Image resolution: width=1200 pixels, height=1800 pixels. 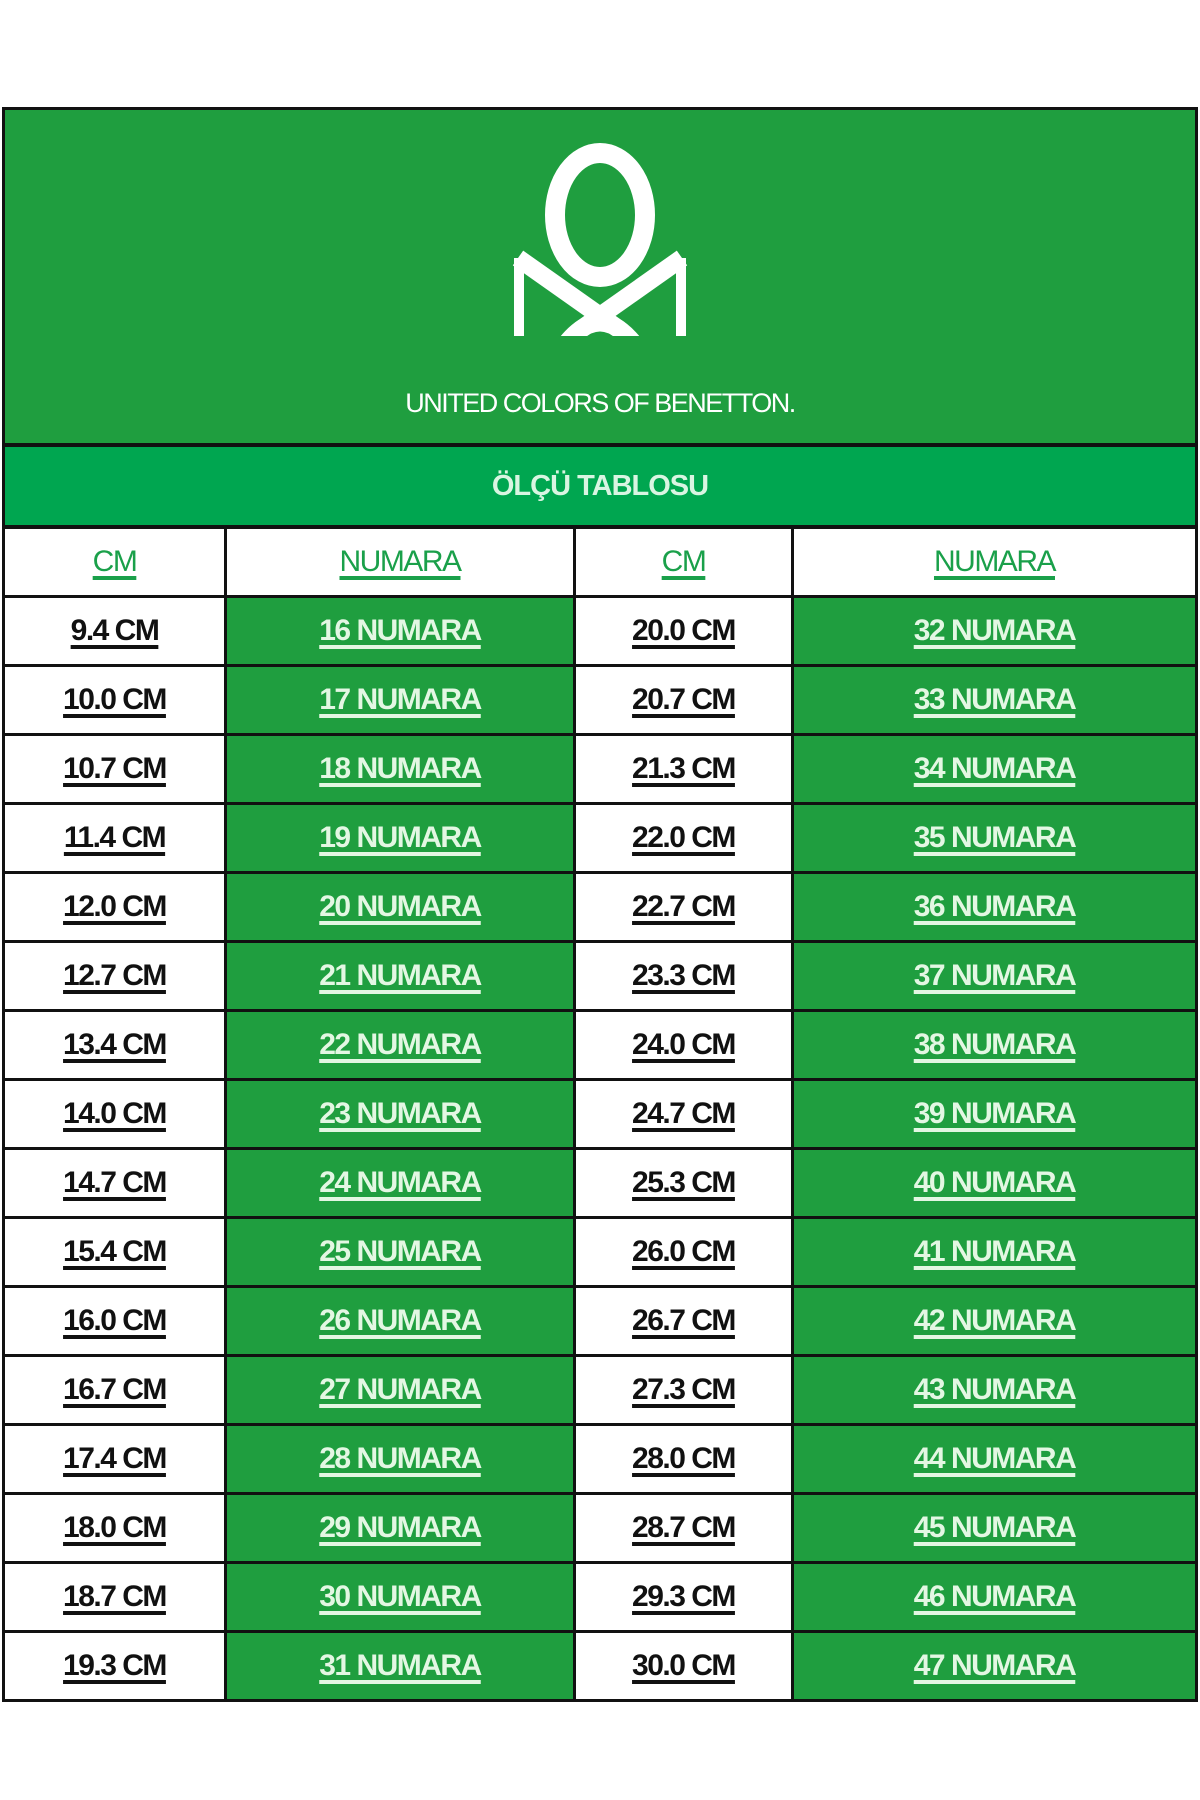 I want to click on numara-cell: 29 NUMARA, so click(x=400, y=1528).